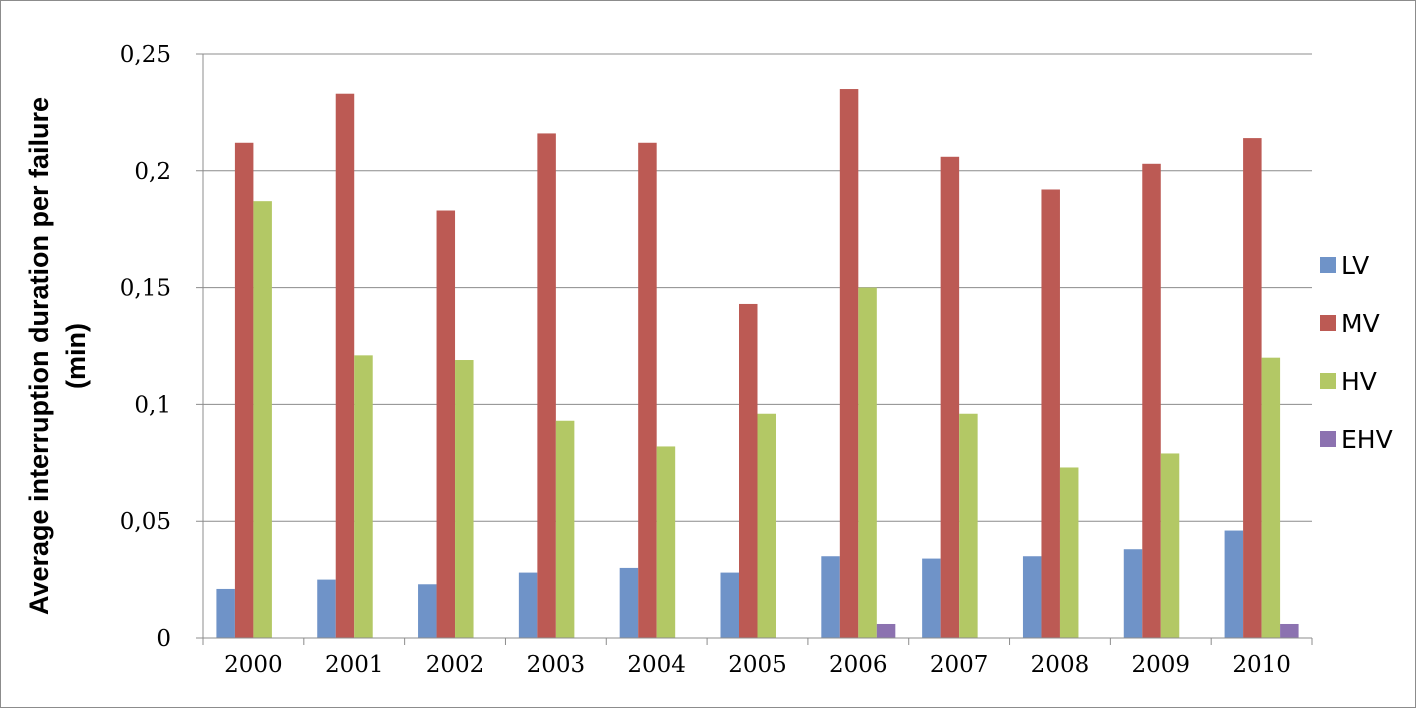 This screenshot has width=1416, height=708. I want to click on bar-hv-2004, so click(666, 542).